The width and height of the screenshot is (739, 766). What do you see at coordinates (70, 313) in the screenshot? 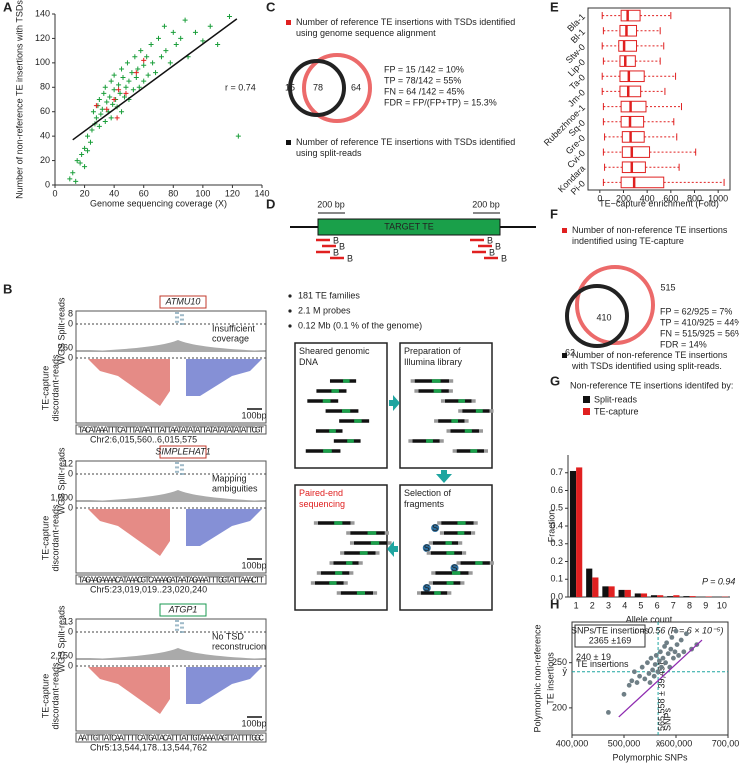
I see `axis-label: 8` at bounding box center [70, 313].